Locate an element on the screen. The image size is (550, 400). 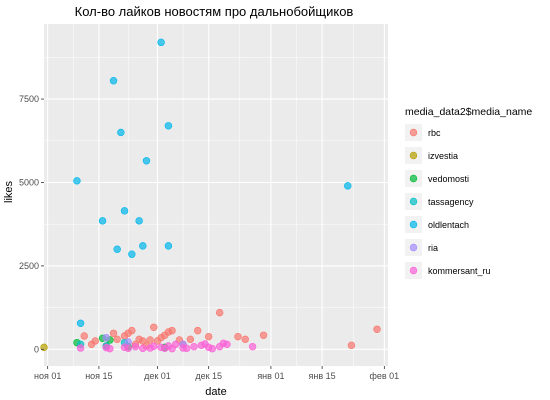
y-tick-label: 5000 is located at coordinates (29, 182).